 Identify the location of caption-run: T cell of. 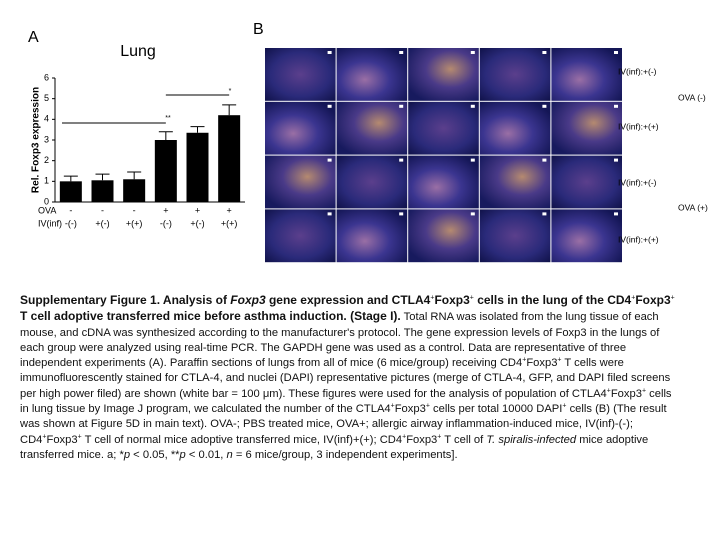
(464, 439).